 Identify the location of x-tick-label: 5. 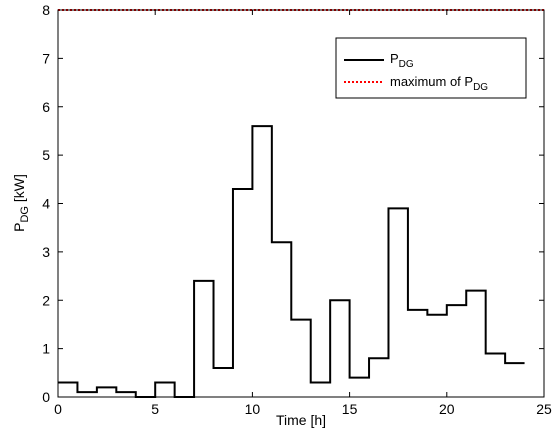
(155, 409).